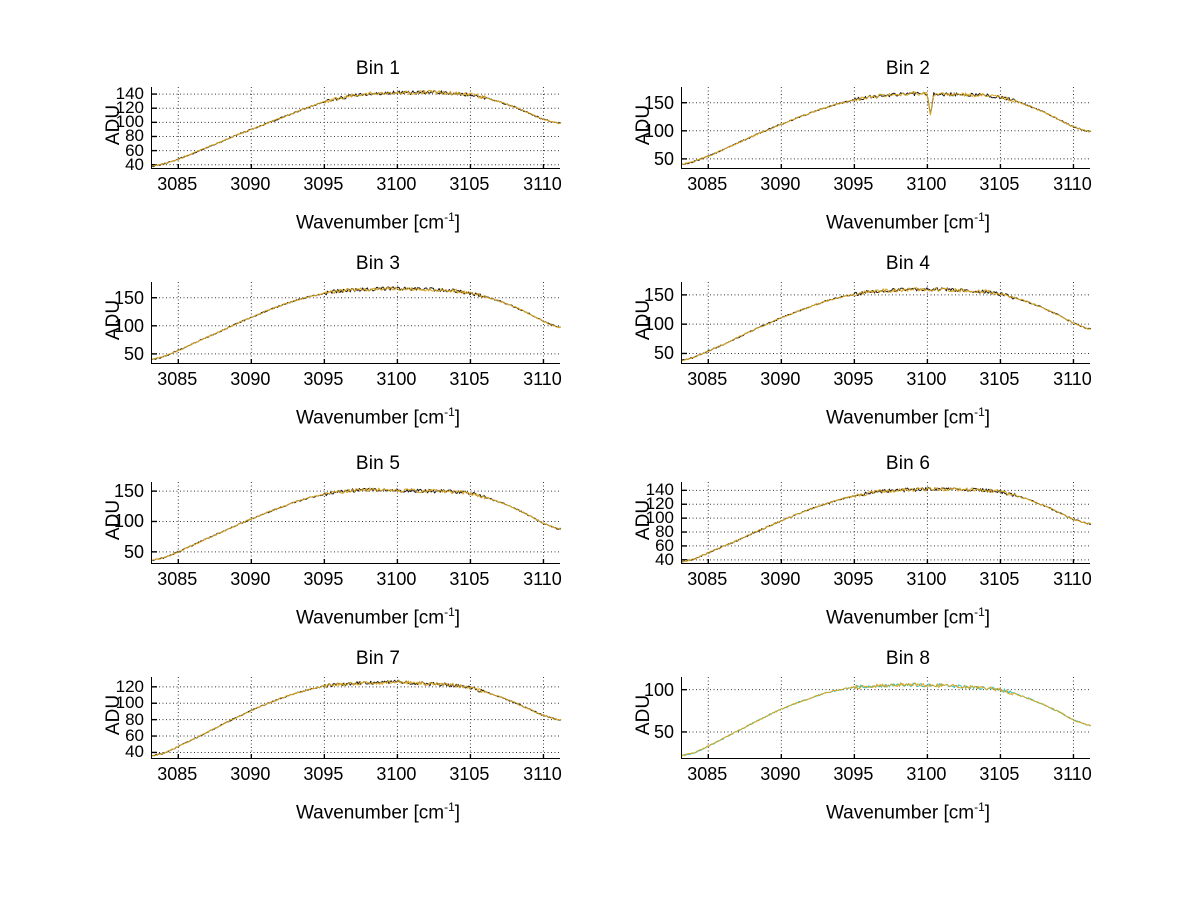 This screenshot has width=1200, height=901. What do you see at coordinates (908, 658) in the screenshot?
I see `panel-title: Bin 8` at bounding box center [908, 658].